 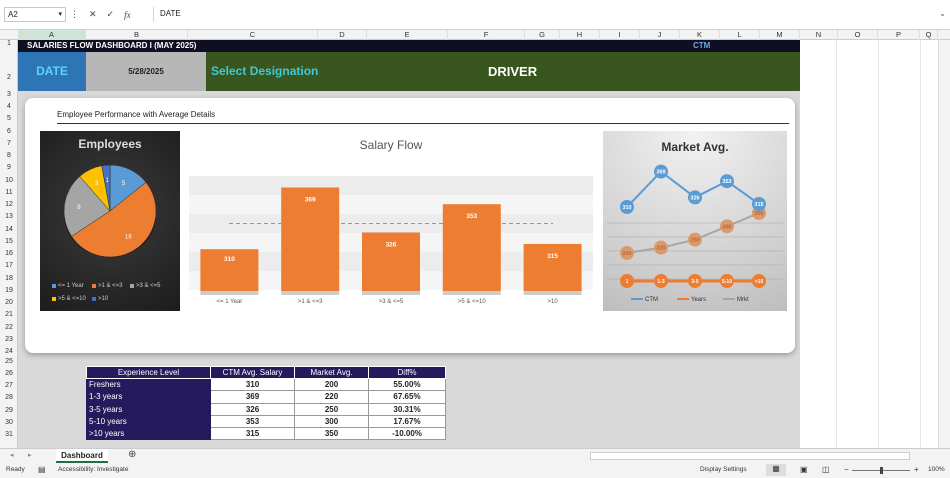 What do you see at coordinates (9, 77) in the screenshot?
I see `row-header: 2` at bounding box center [9, 77].